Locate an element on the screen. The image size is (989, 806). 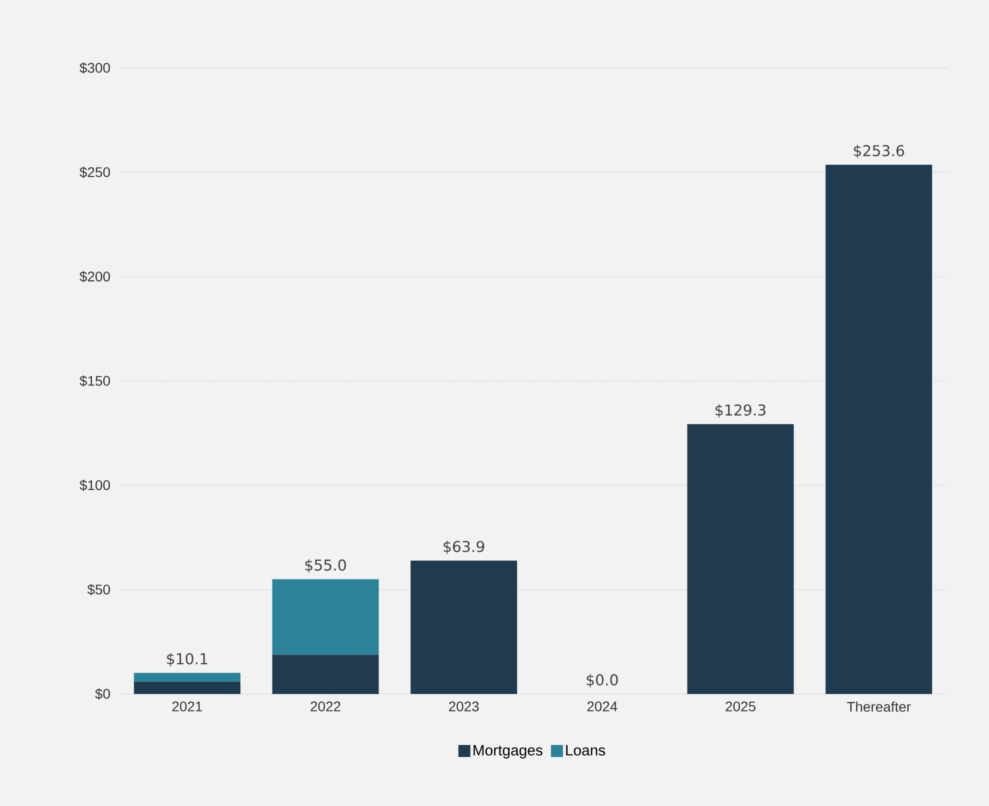
x-tick-label: 2024 is located at coordinates (602, 706).